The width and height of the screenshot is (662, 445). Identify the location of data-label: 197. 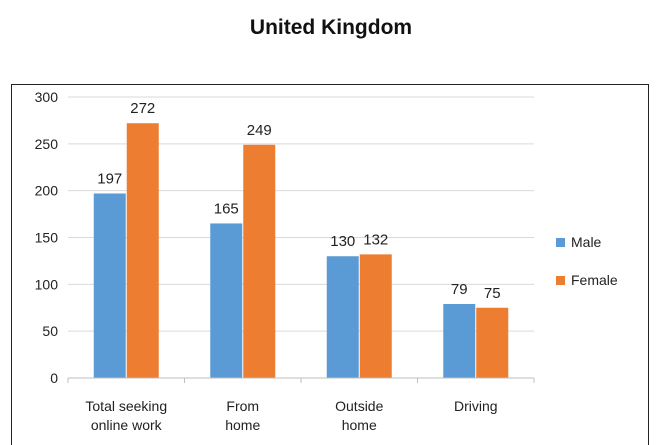
(109, 178).